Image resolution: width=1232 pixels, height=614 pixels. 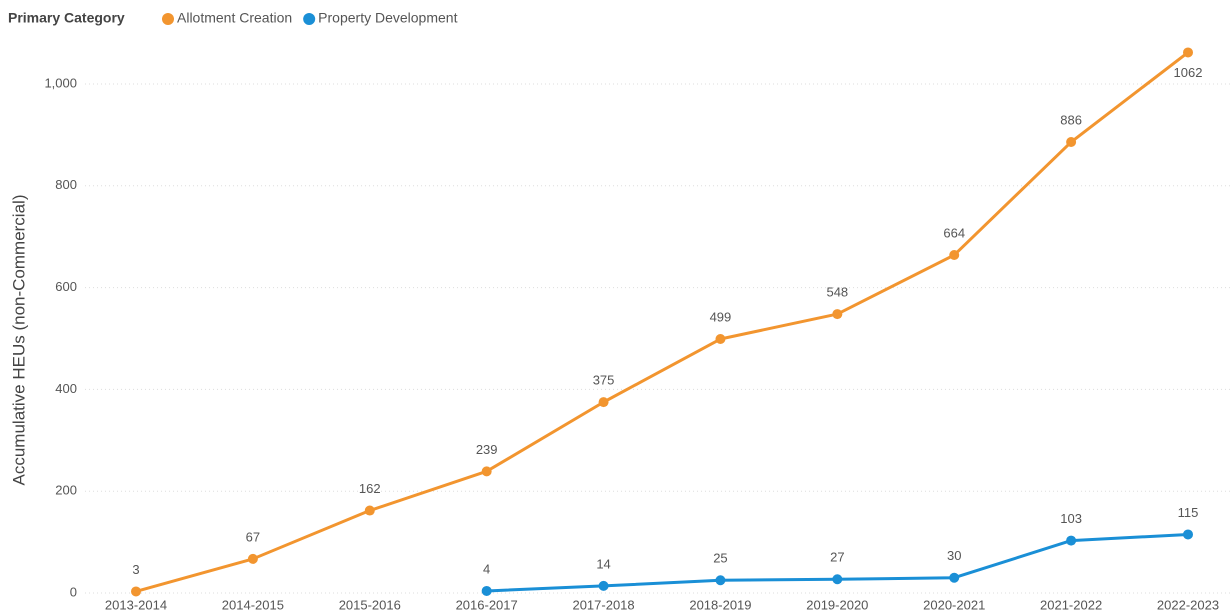 I want to click on data-label: 162, so click(x=370, y=488).